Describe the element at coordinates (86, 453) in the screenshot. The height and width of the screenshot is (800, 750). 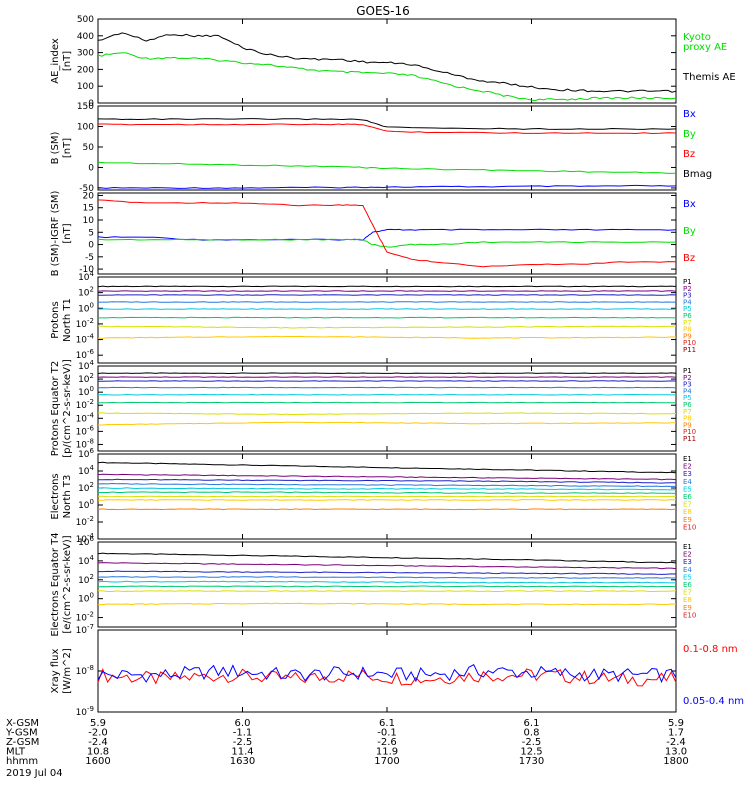
I see `y-tick-label: 106` at that location.